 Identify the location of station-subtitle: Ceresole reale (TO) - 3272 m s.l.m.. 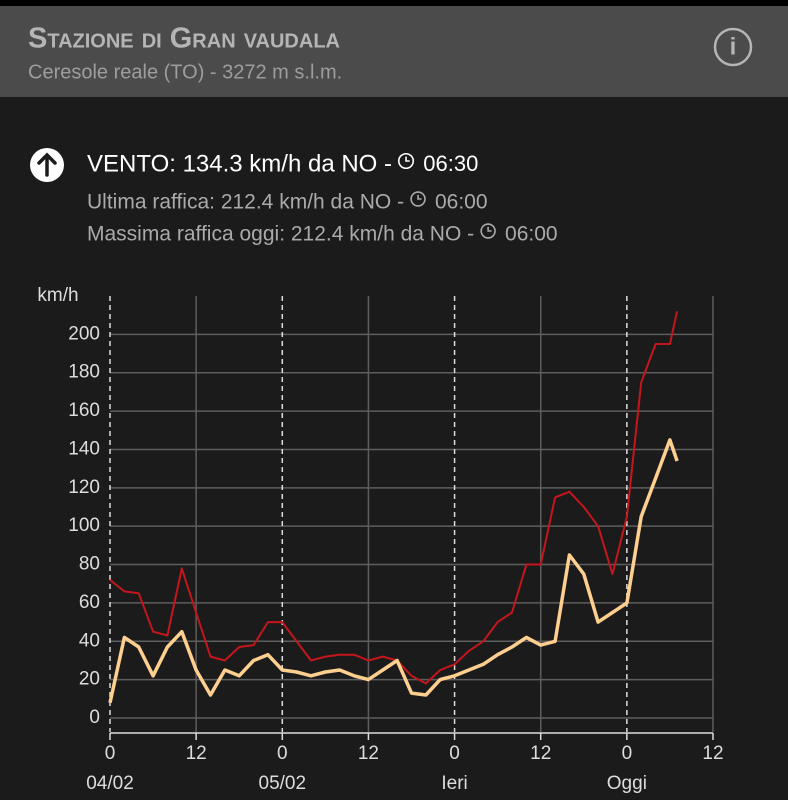
(185, 72).